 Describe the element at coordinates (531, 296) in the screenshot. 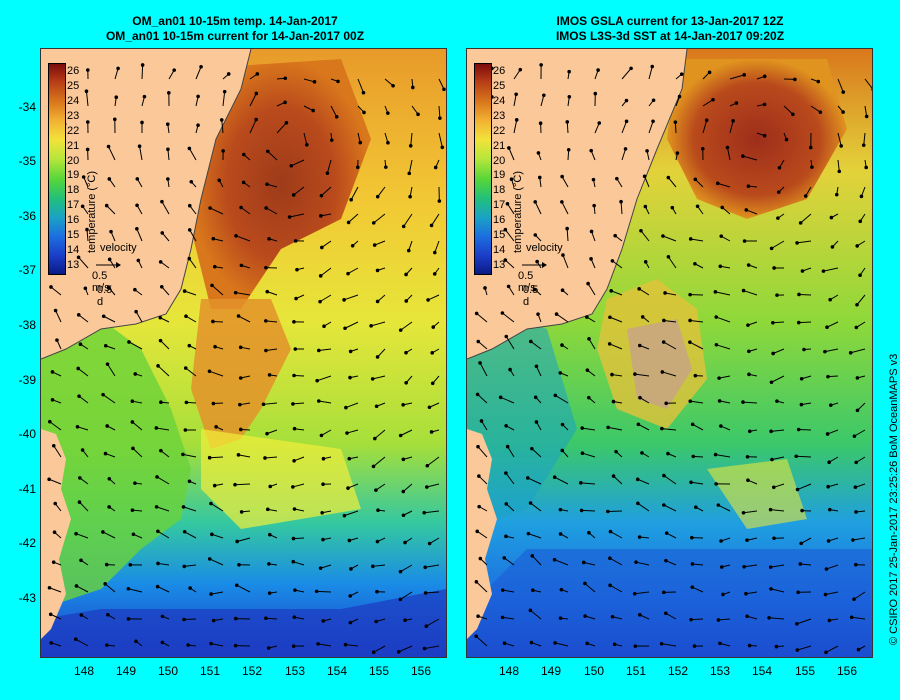

I see `velocity-key-time: 0.5 d` at that location.